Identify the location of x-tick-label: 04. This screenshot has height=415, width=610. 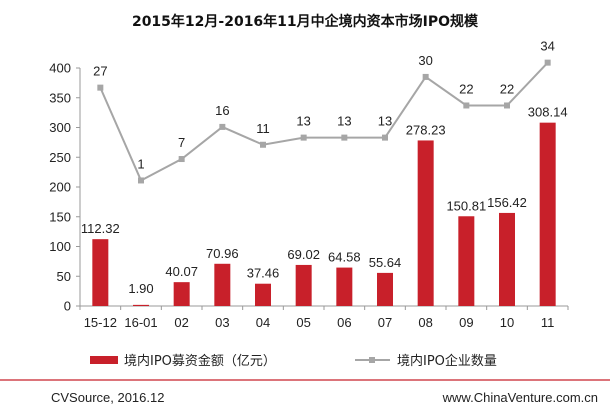
(263, 322).